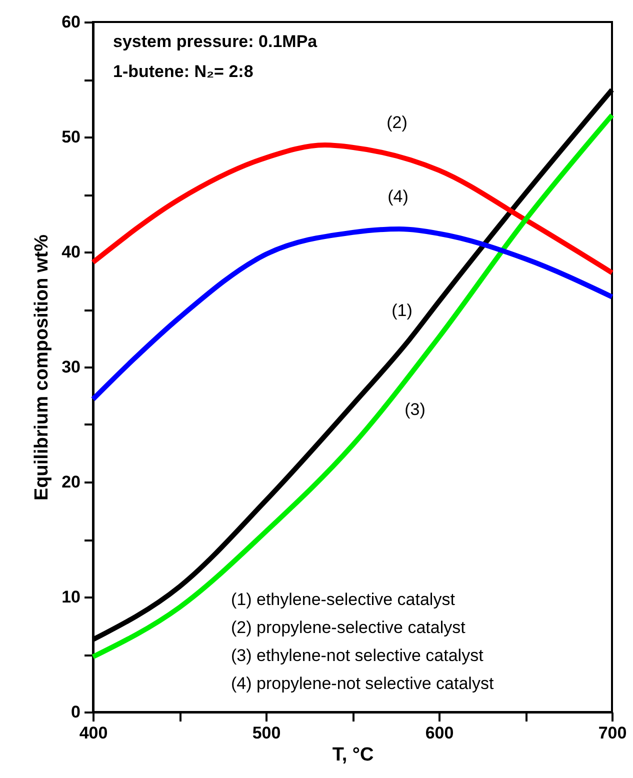 The height and width of the screenshot is (778, 633). Describe the element at coordinates (71, 252) in the screenshot. I see `y-tick-label: 40` at that location.